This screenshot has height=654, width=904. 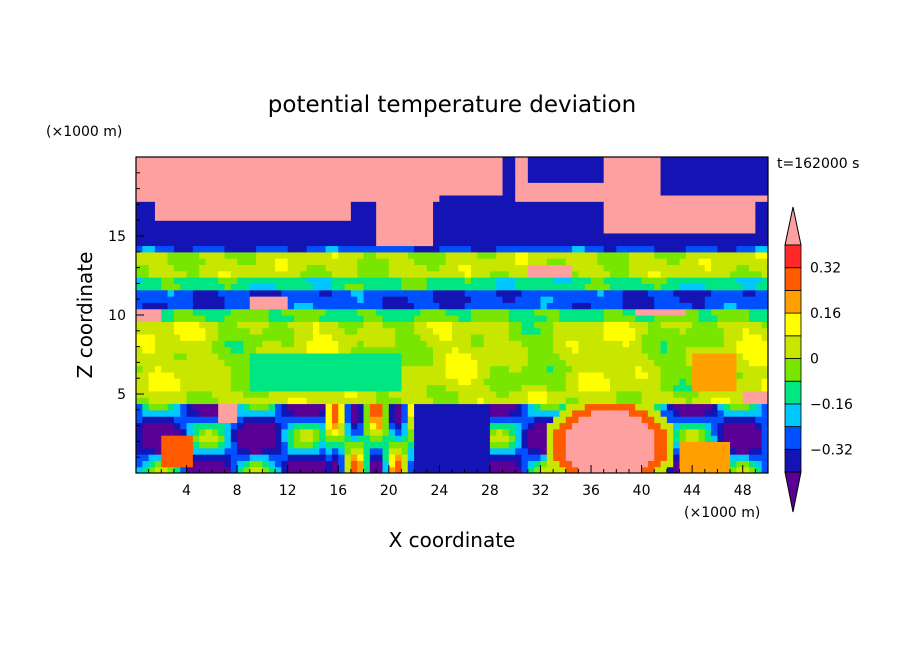 I want to click on x-tick-label: 20, so click(x=389, y=491).